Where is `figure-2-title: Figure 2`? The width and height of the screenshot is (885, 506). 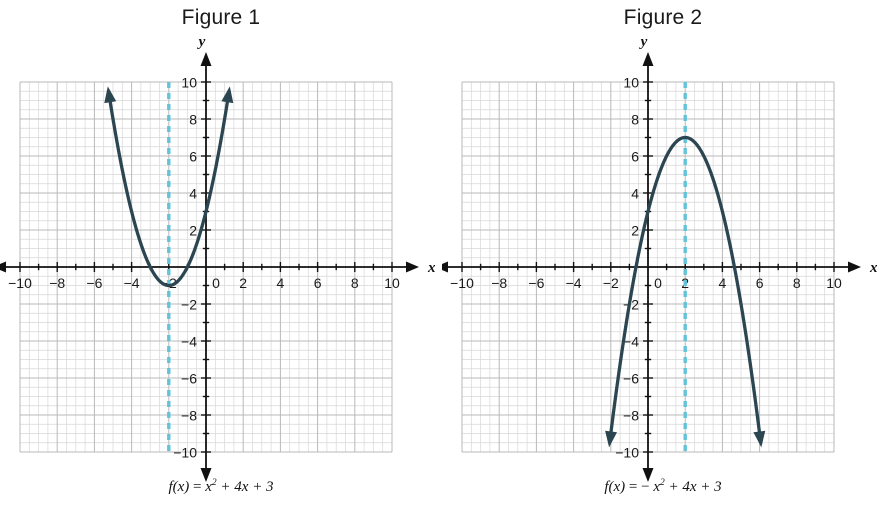 figure-2-title: Figure 2 is located at coordinates (663, 17).